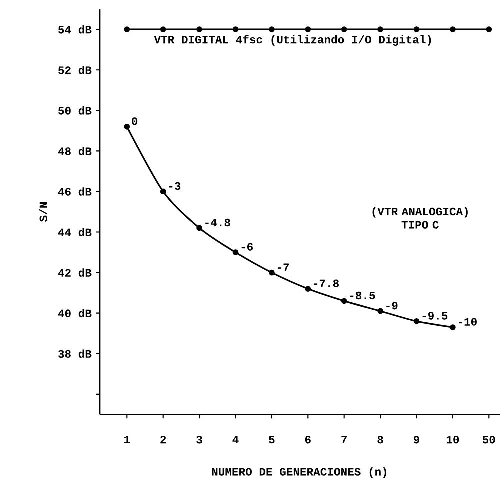  What do you see at coordinates (420, 218) in the screenshot?
I see `annotation: (VTR ANALOGICA) TIPO C` at bounding box center [420, 218].